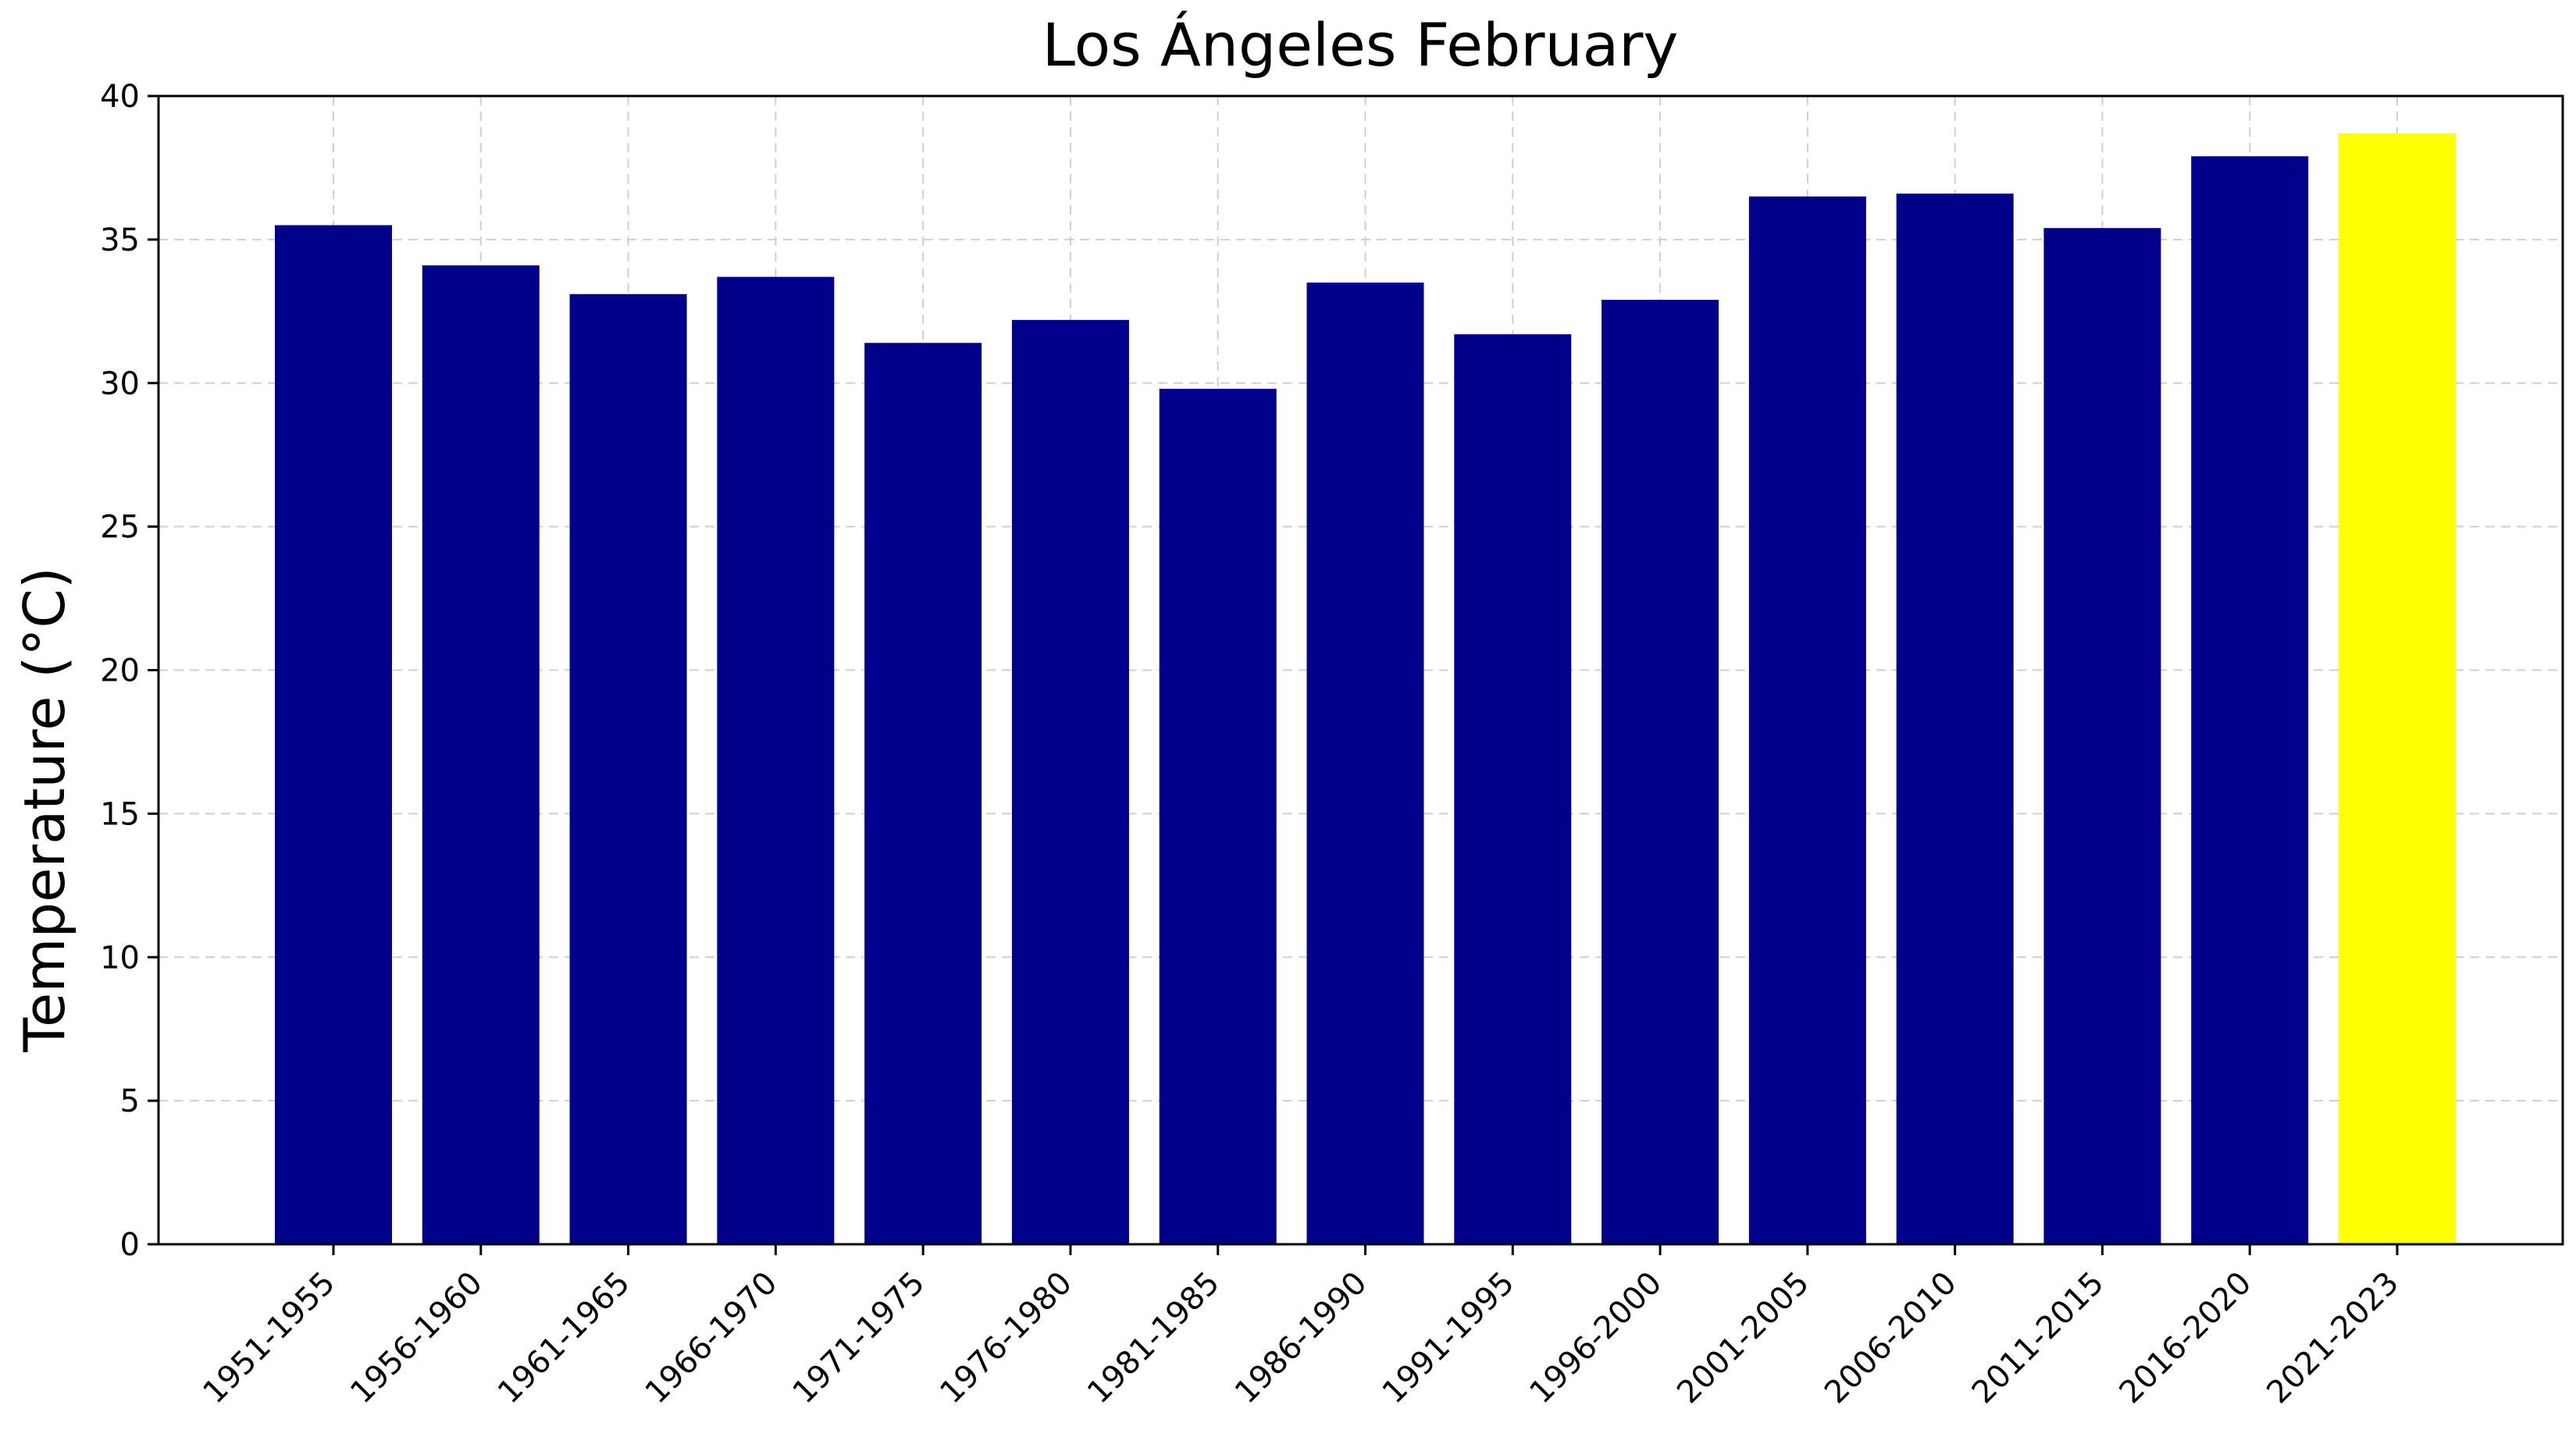  I want to click on bar-1956-1960, so click(481, 754).